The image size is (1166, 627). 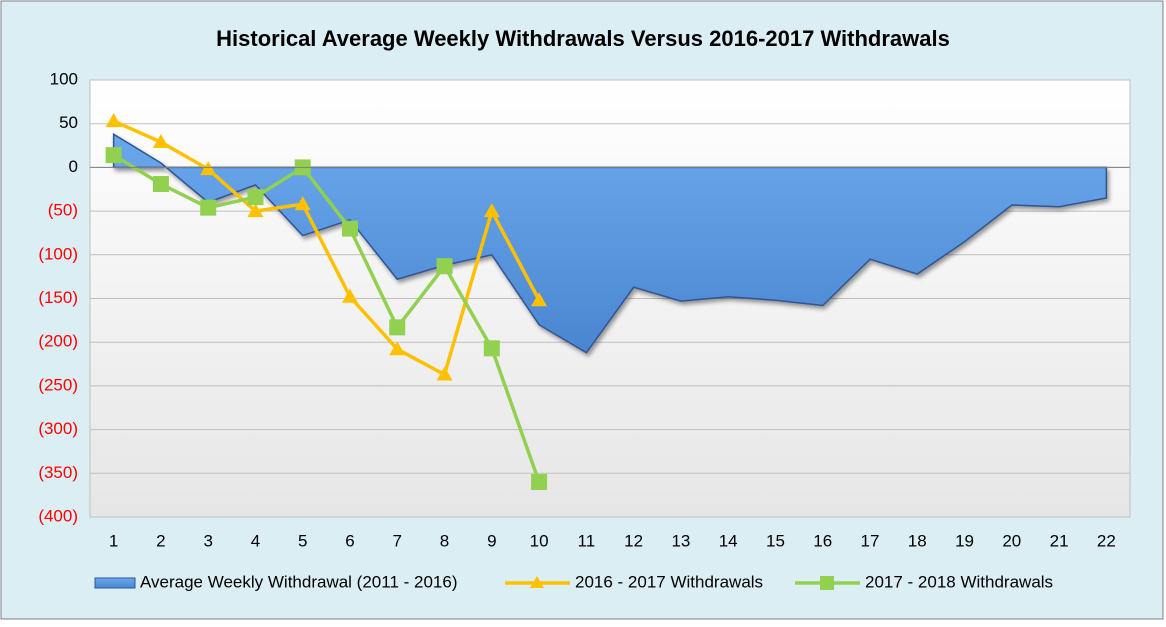 What do you see at coordinates (58, 515) in the screenshot?
I see `y-tick-label: (400)` at bounding box center [58, 515].